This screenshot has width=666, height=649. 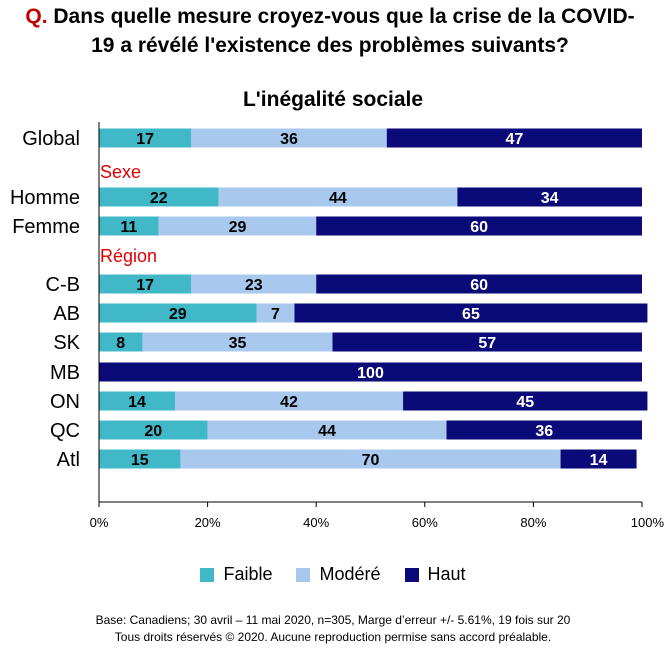 I want to click on bar-modere-c-b, so click(x=254, y=284).